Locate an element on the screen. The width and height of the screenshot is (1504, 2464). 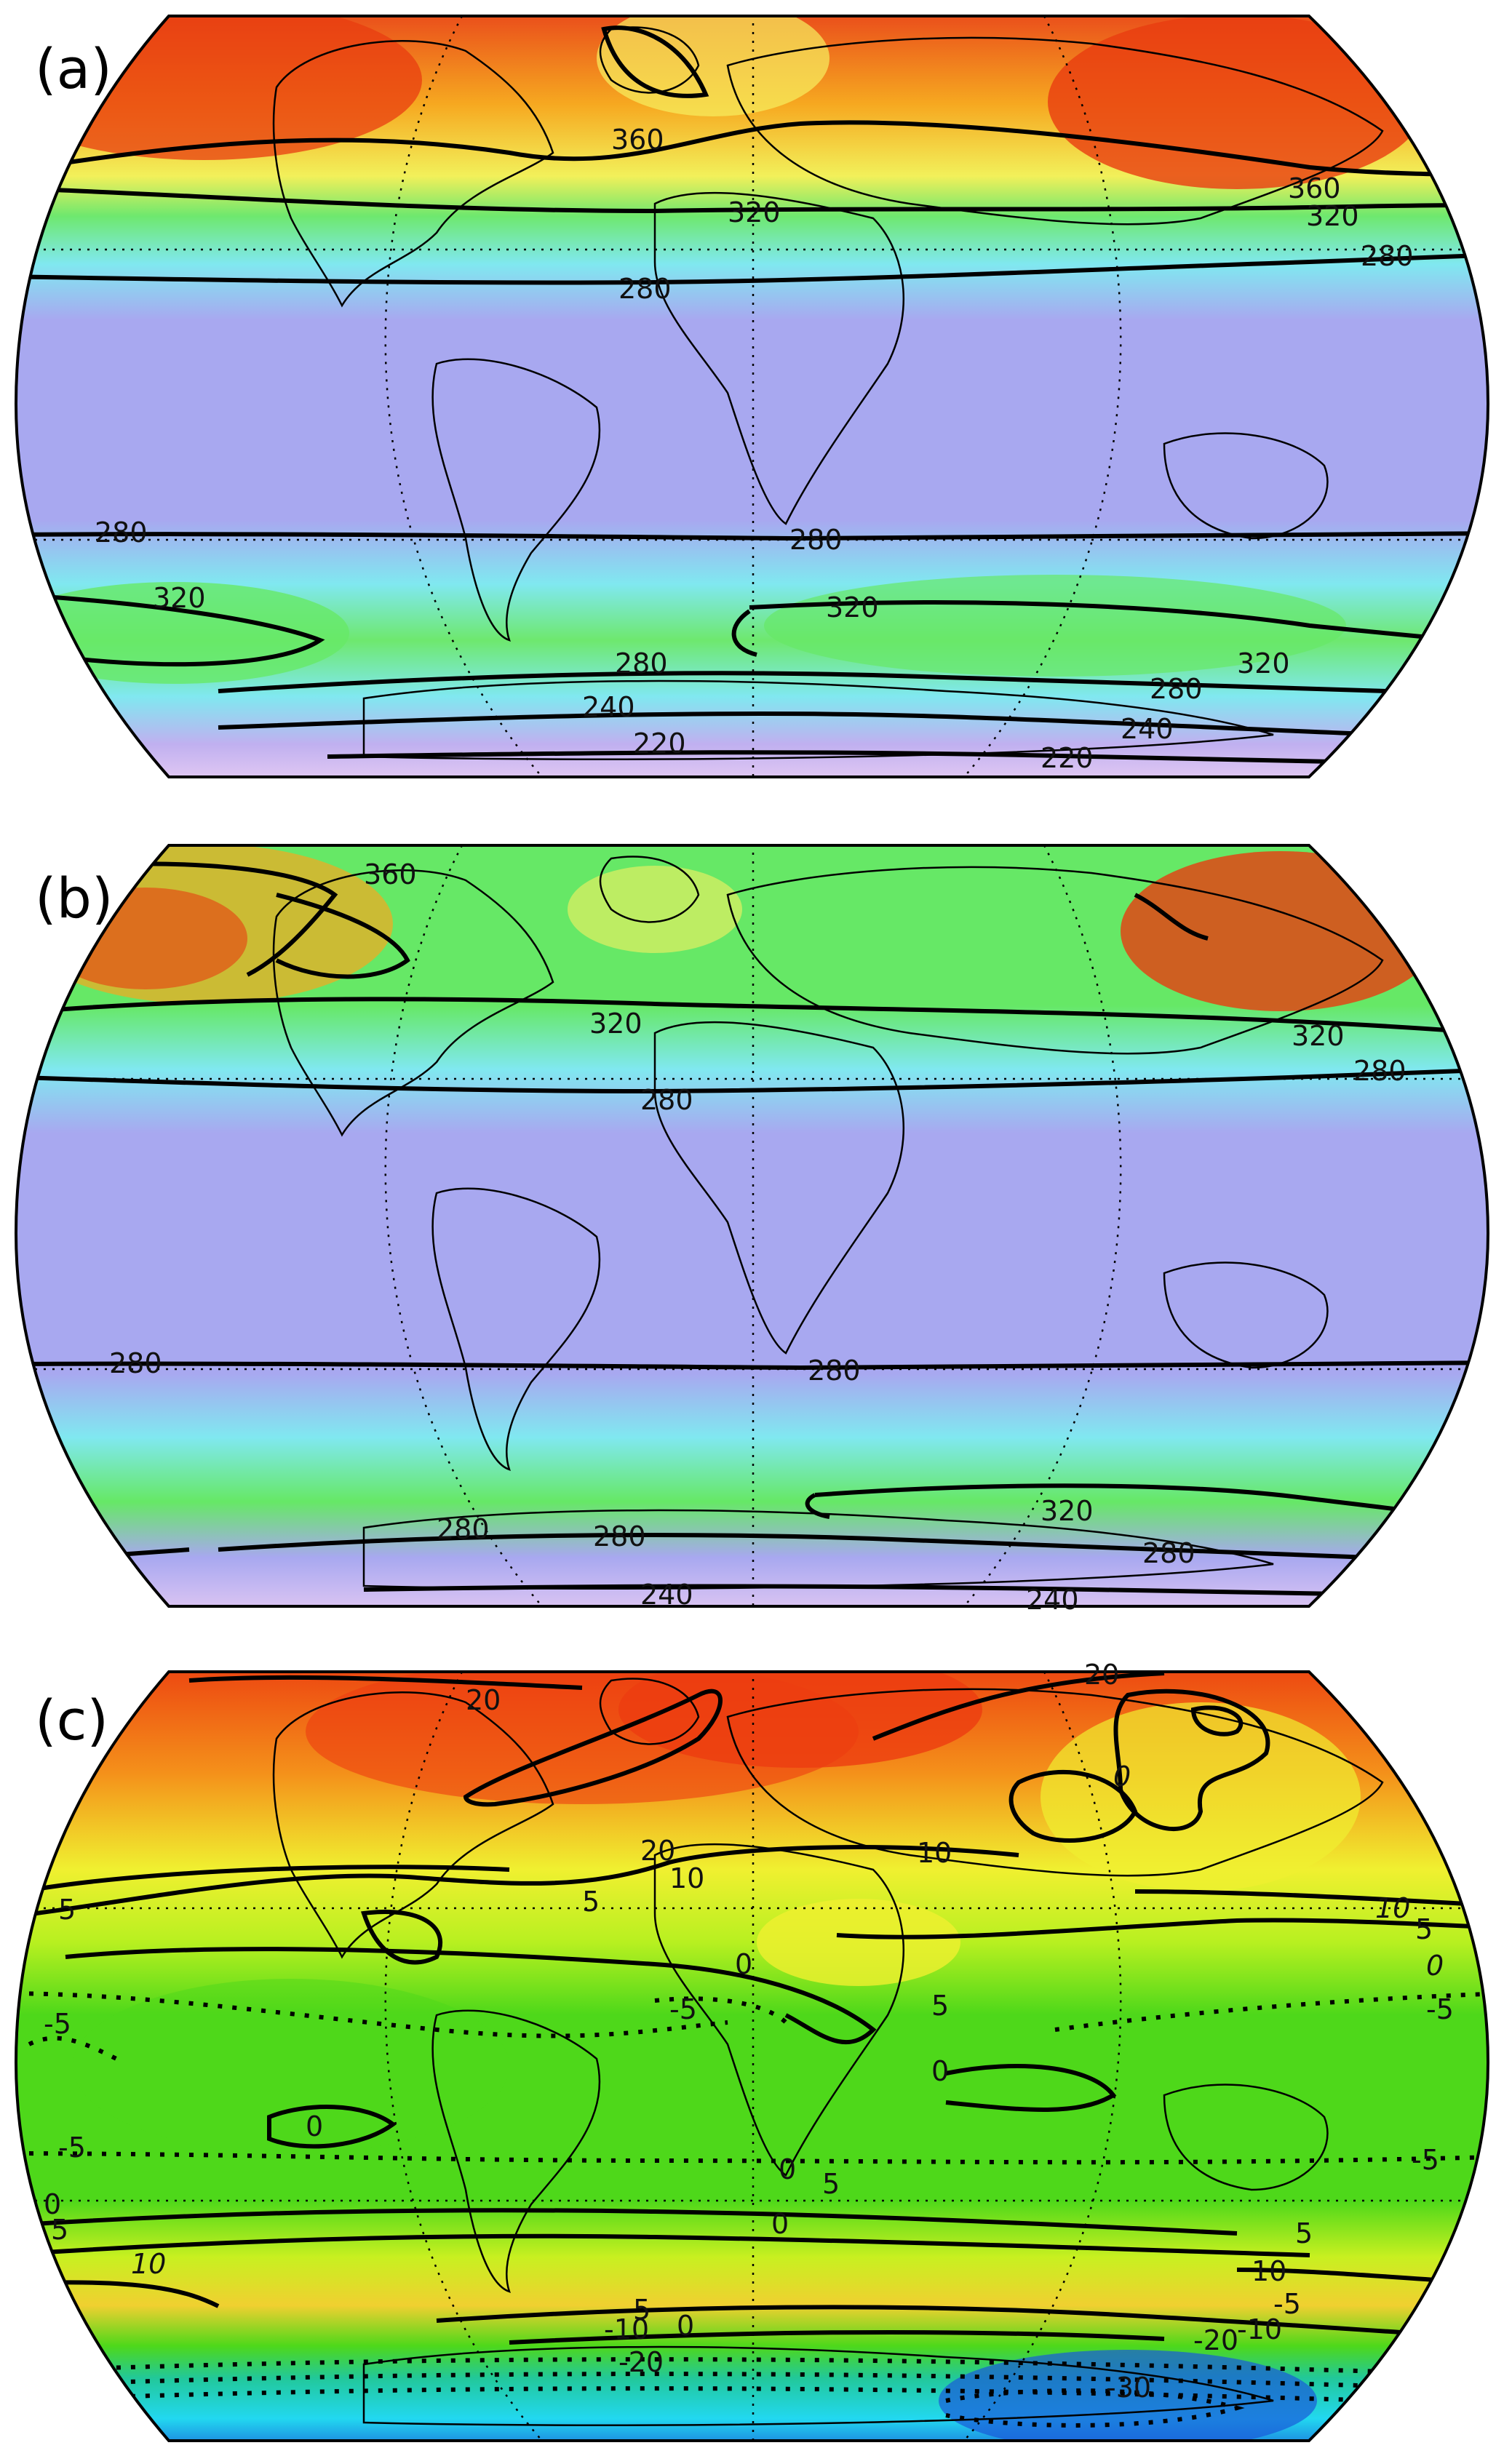
contour-label: -30 is located at coordinates (1128, 2388).